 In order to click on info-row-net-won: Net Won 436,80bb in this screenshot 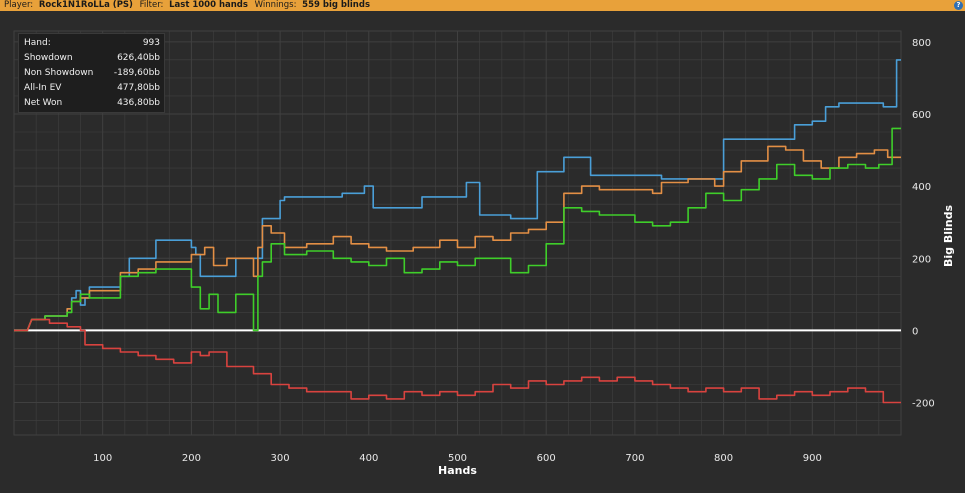, I will do `click(92, 103)`.